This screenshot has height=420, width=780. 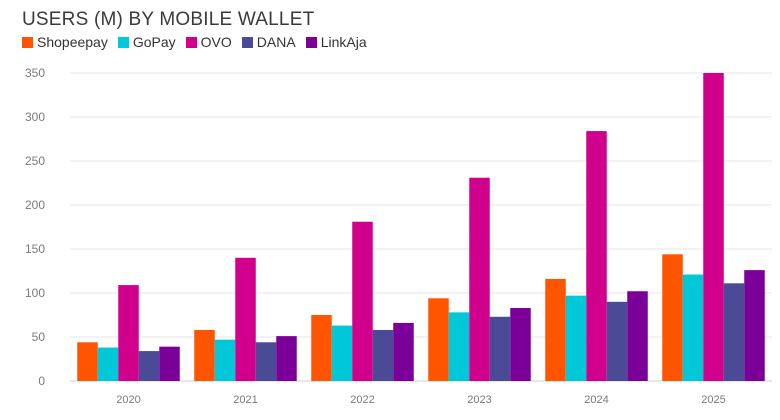 I want to click on legend-item-gopay: GoPay, so click(x=146, y=42).